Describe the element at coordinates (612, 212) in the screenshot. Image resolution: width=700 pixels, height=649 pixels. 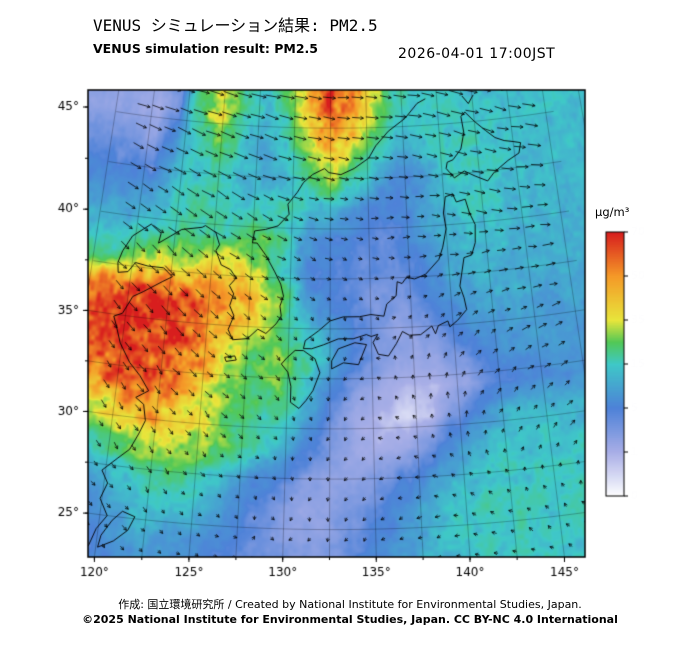
I see `colorbar-unit-label: µg/m³` at that location.